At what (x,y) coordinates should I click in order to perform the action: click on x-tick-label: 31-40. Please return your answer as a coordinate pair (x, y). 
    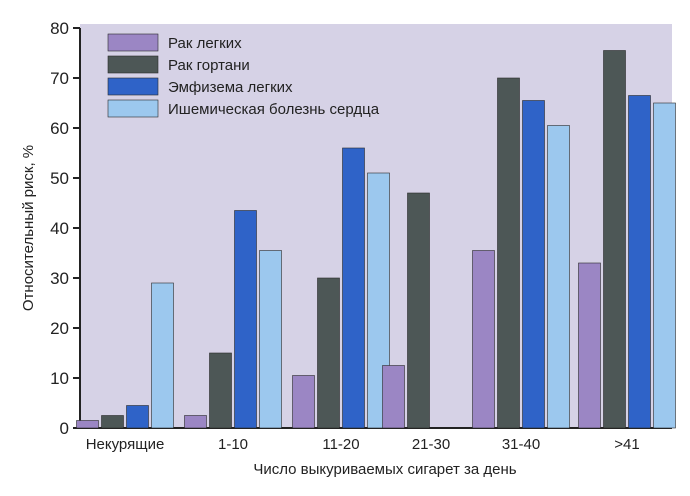
    Looking at the image, I should click on (521, 444).